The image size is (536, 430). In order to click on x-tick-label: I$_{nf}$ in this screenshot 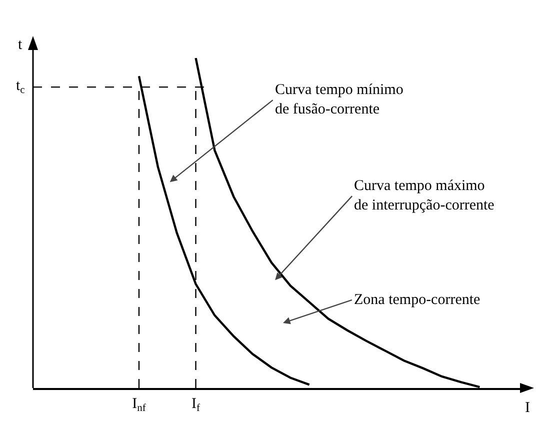, I will do `click(139, 405)`.